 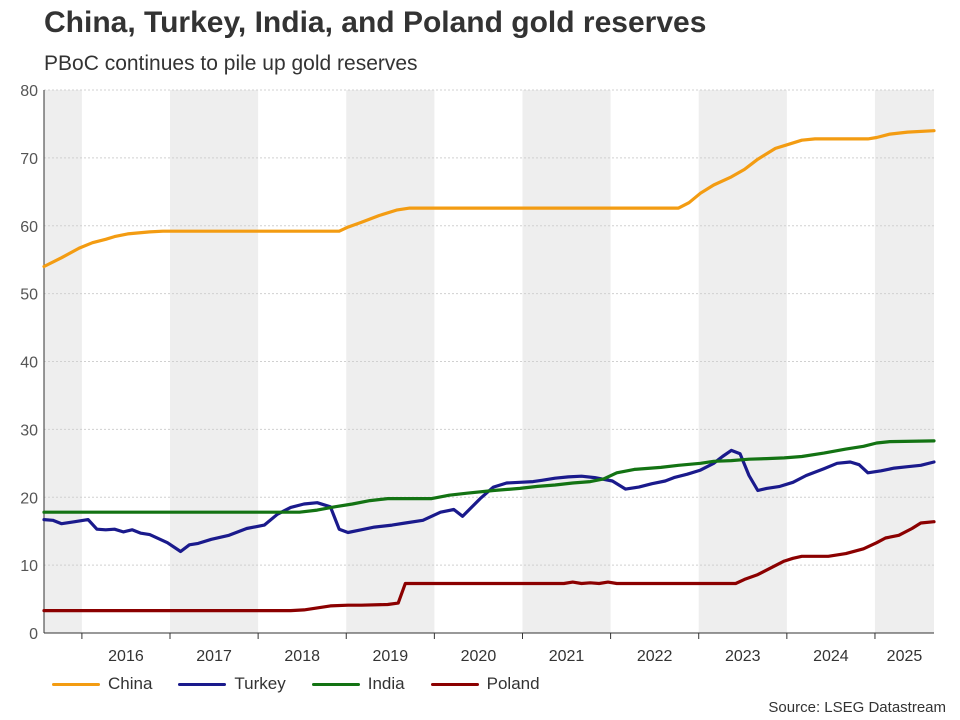 I want to click on legend-item-turkey: Turkey, so click(x=232, y=684).